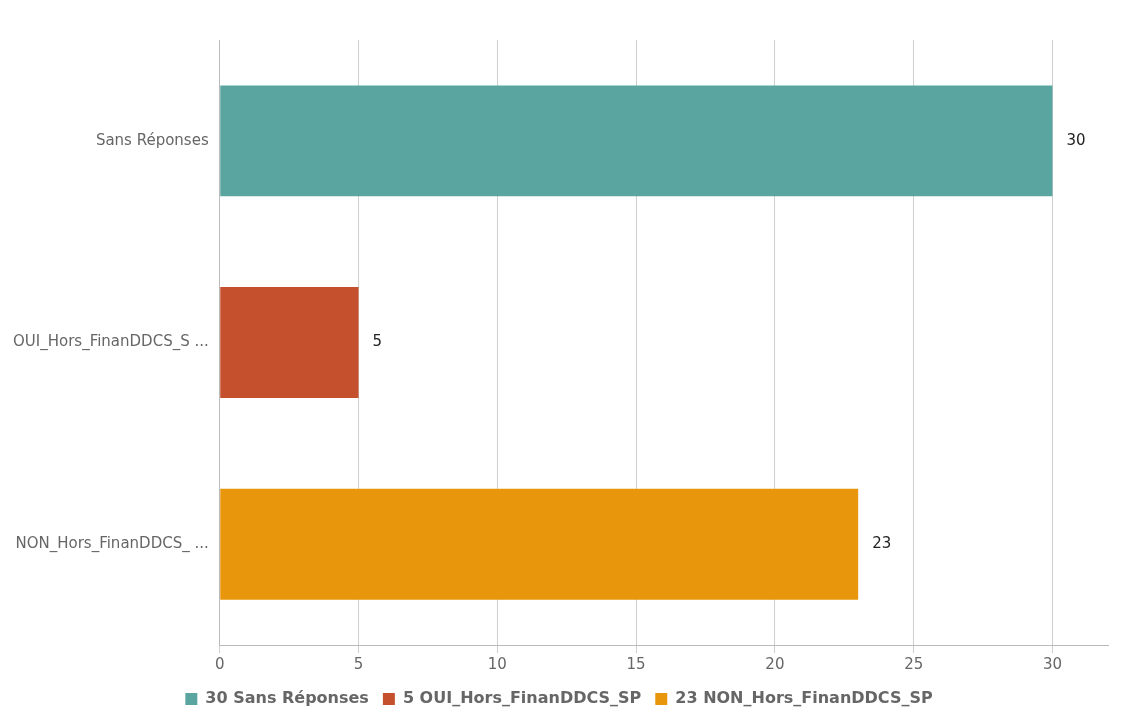  Describe the element at coordinates (152, 139) in the screenshot. I see `y-tick-label: Sans Réponses` at that location.